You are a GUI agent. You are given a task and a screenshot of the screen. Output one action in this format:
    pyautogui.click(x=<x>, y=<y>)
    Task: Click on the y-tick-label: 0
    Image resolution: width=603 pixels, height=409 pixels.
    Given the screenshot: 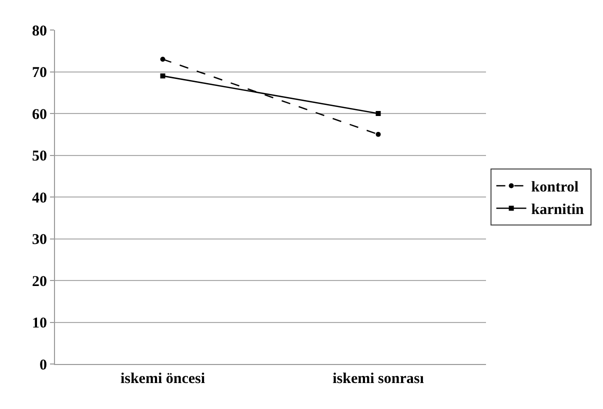 What is the action you would take?
    pyautogui.click(x=43, y=365)
    